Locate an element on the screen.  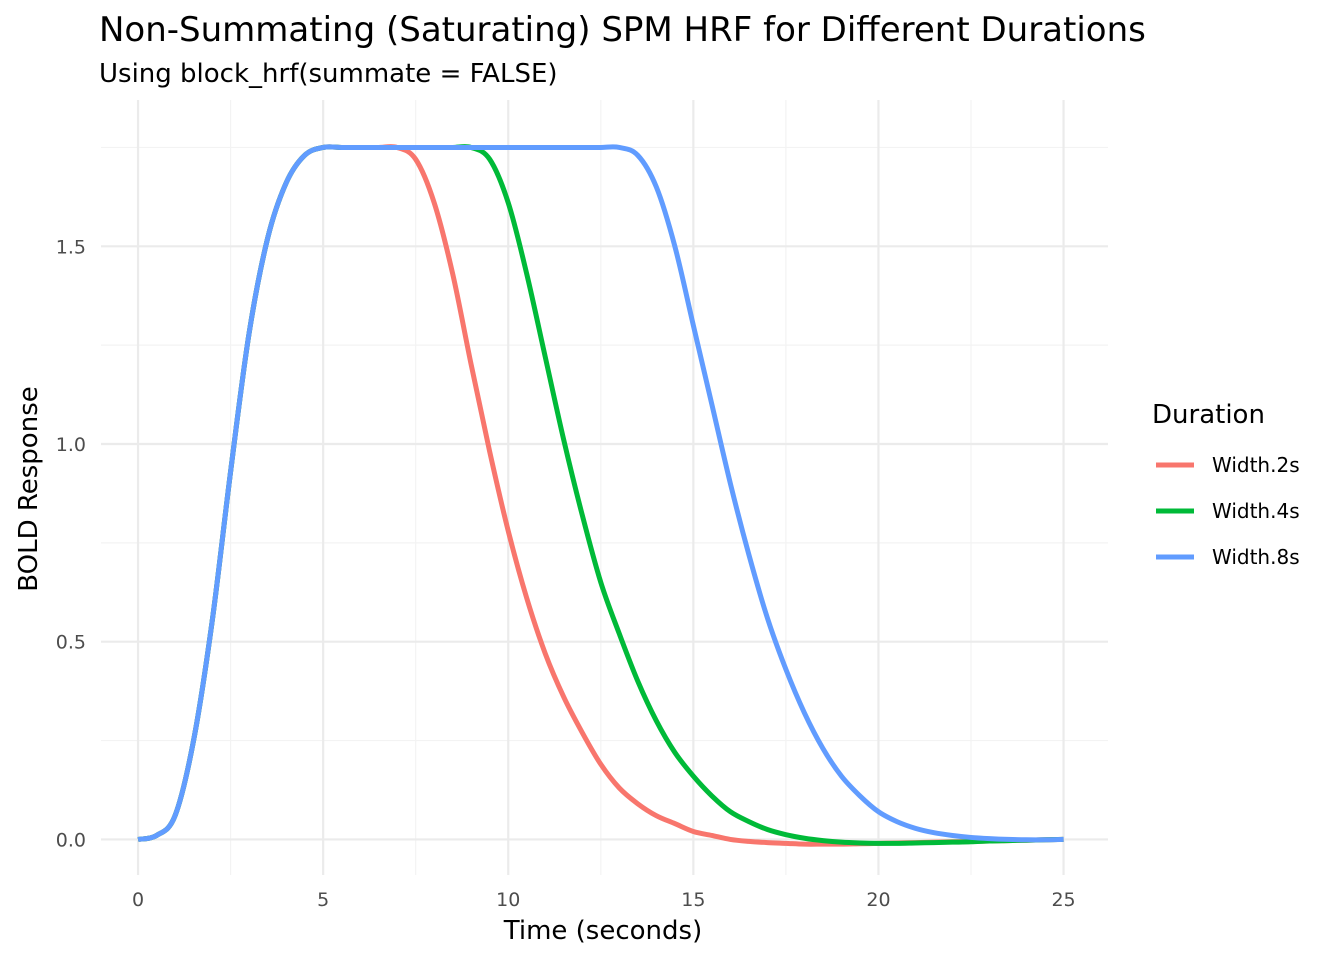
chart-subtitle: Using block_hrf(summate = FALSE) is located at coordinates (328, 74).